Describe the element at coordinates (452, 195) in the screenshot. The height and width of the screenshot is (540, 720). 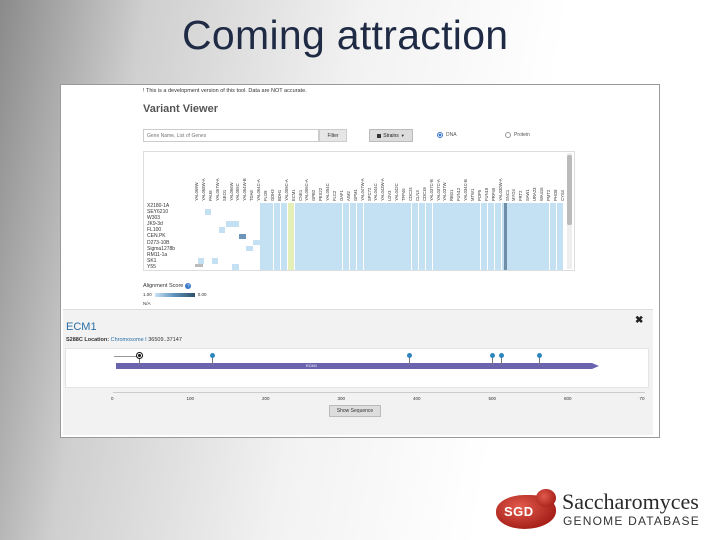
I see `gene-column-label: RBG1` at that location.